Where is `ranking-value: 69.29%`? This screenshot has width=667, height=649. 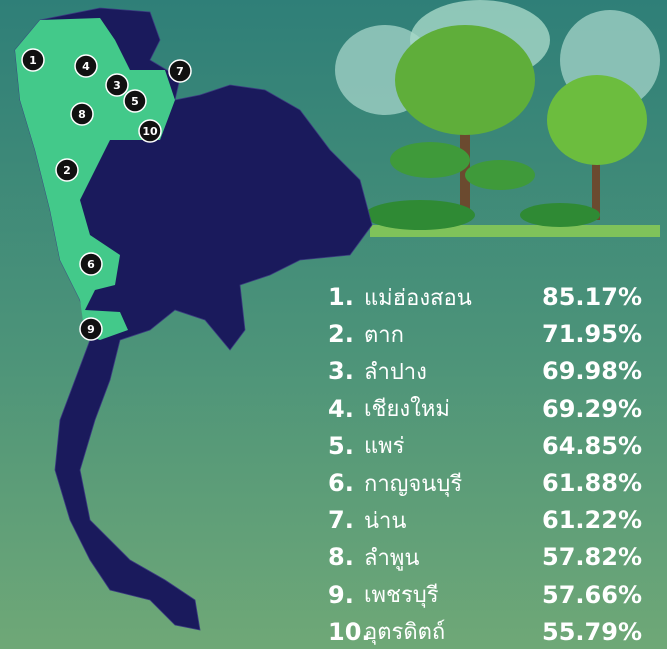
ranking-value: 69.29% is located at coordinates (592, 408).